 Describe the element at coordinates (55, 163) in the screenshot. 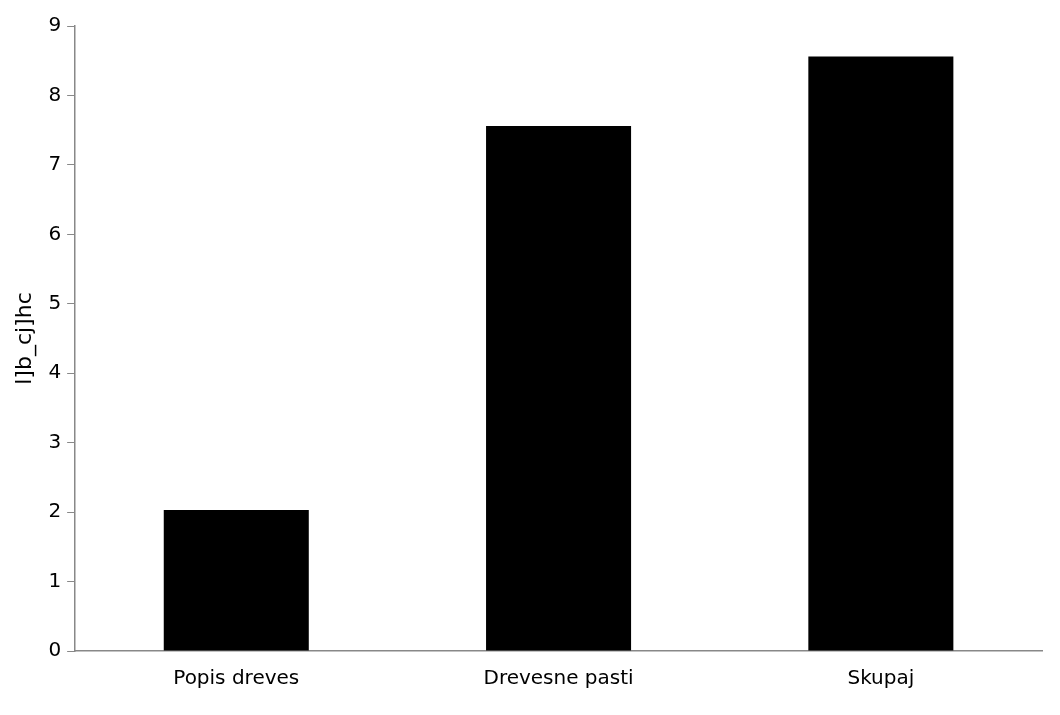

I see `y-tick-label: 7` at that location.